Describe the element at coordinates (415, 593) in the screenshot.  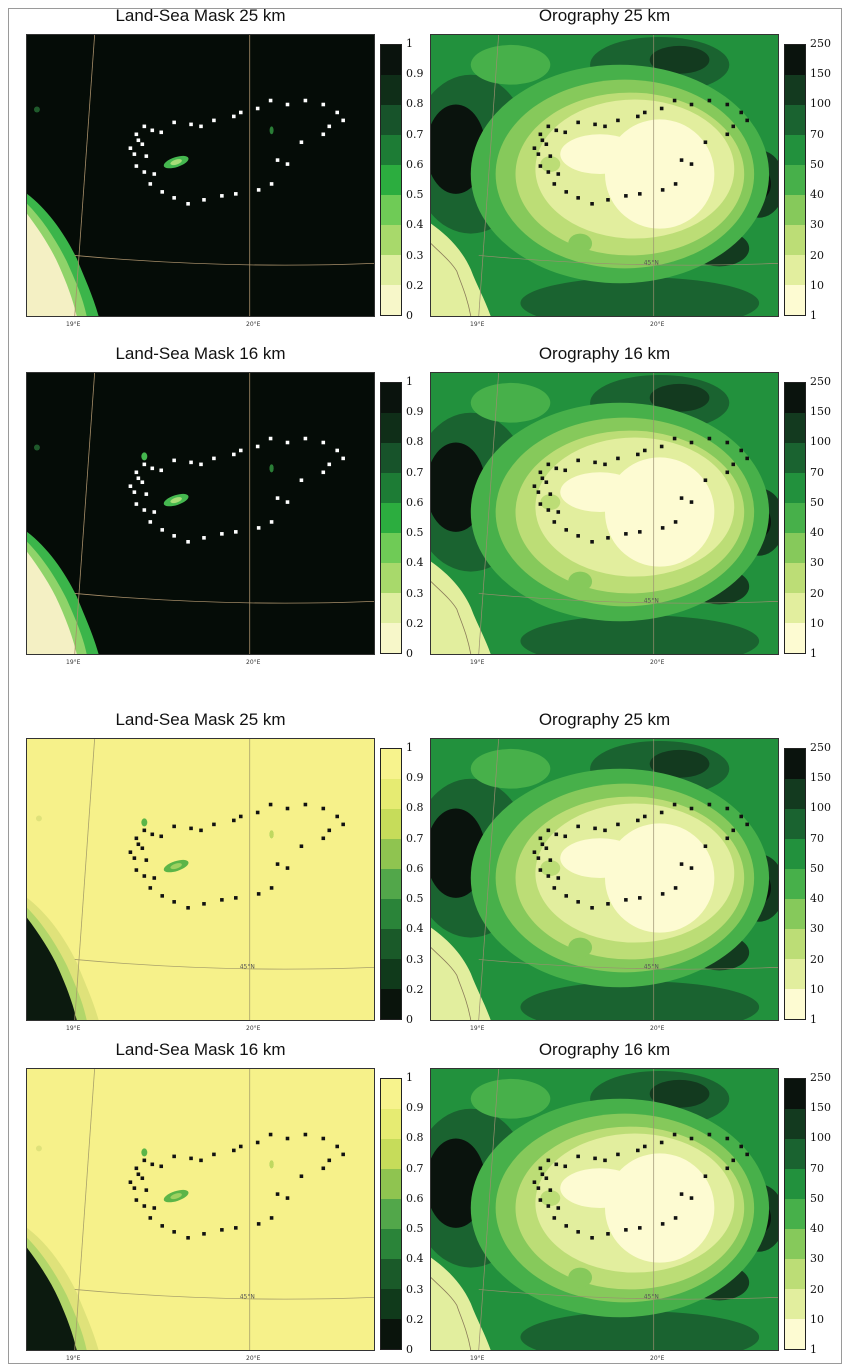
I see `colorbar-tick-label: 0.3` at that location.